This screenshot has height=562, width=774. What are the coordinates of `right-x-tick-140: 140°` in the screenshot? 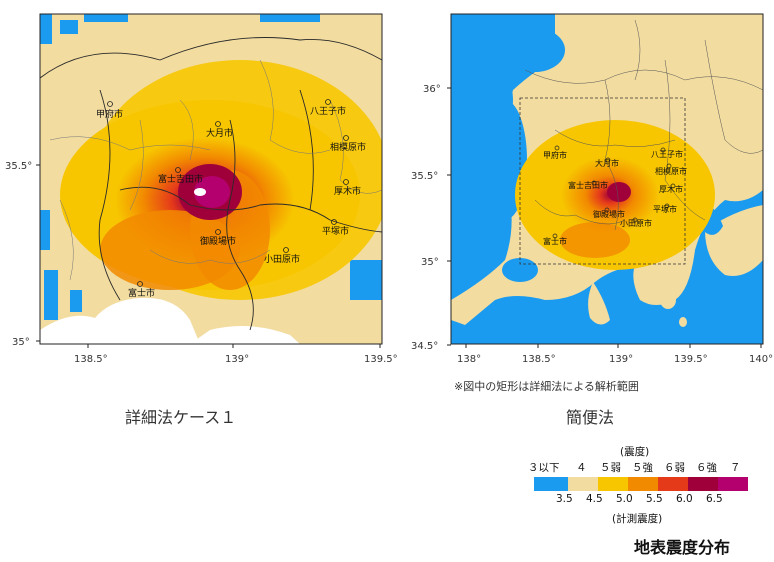 It's located at (761, 359).